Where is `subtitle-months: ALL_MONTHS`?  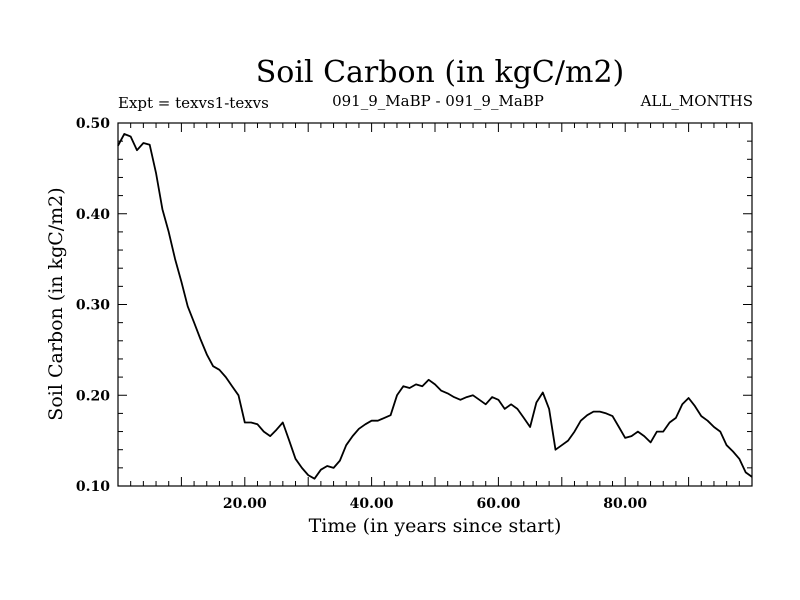
subtitle-months: ALL_MONTHS is located at coordinates (696, 101).